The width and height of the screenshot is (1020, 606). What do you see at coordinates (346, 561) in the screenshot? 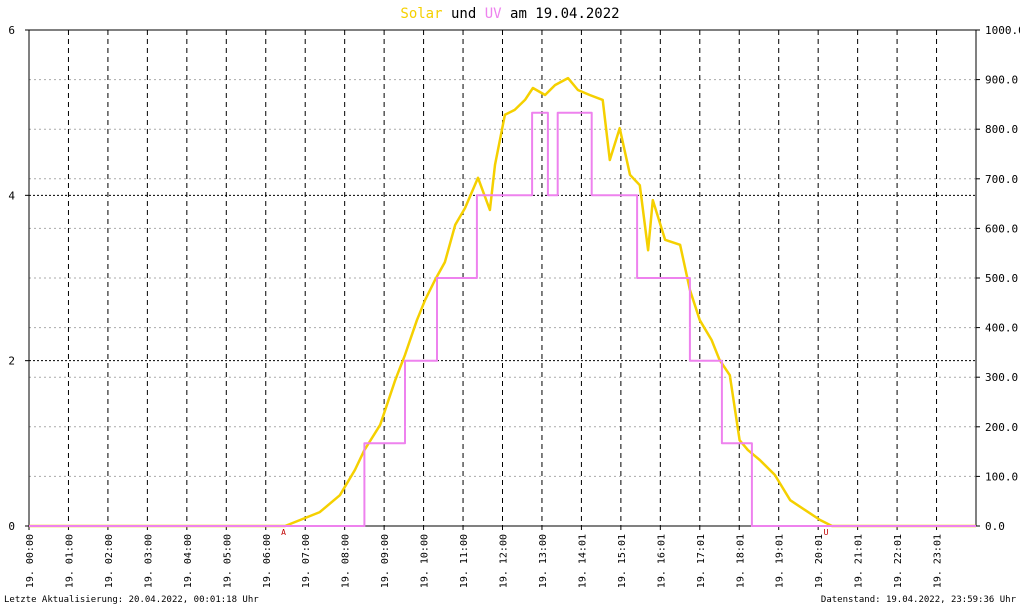
I see `x-tick-label: 19. 08:00` at bounding box center [346, 561].